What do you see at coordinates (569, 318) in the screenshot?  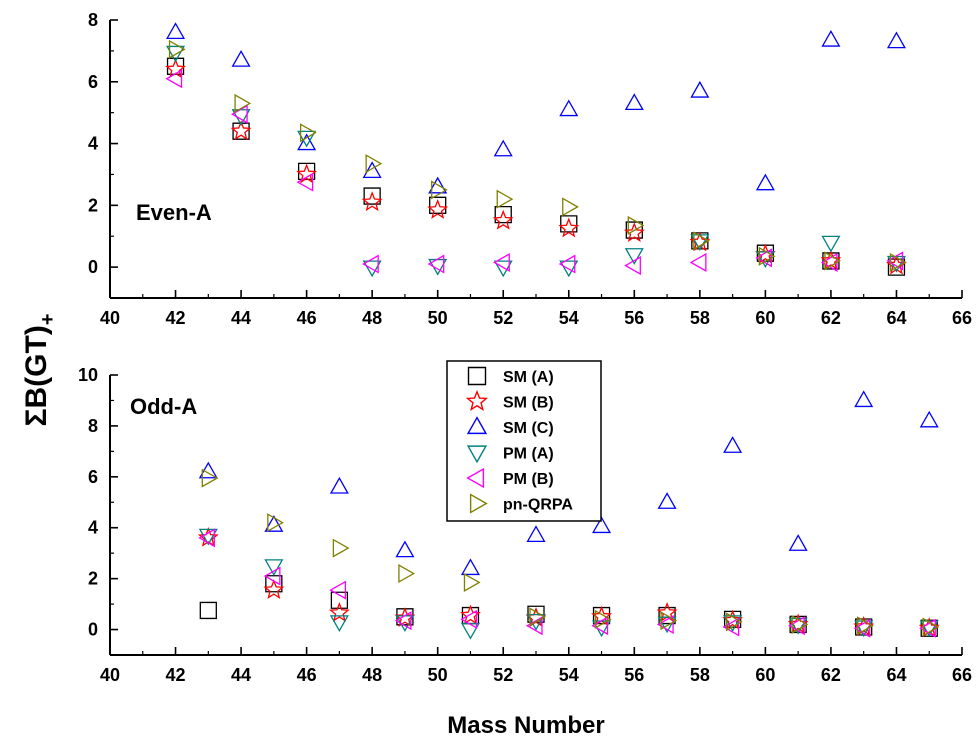 I see `even-a-x-tick-label: 54` at bounding box center [569, 318].